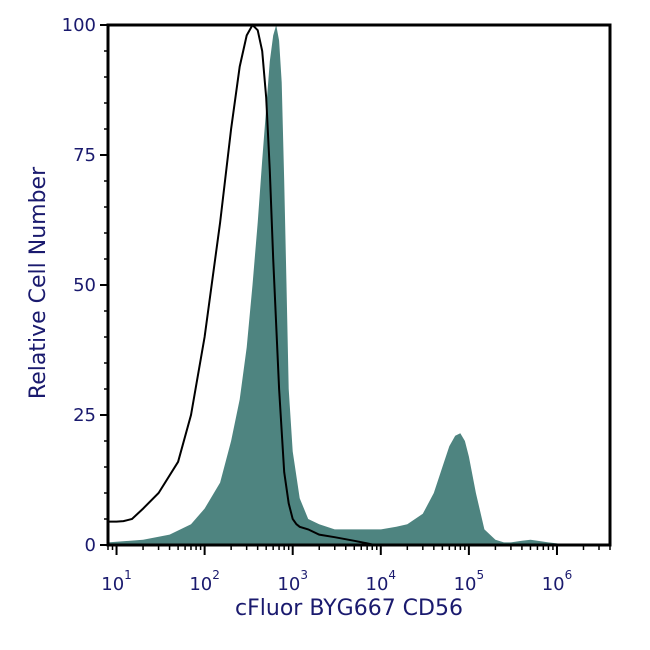 Image resolution: width=650 pixels, height=650 pixels. Describe the element at coordinates (84, 285) in the screenshot. I see `y-tick-label: 50` at that location.